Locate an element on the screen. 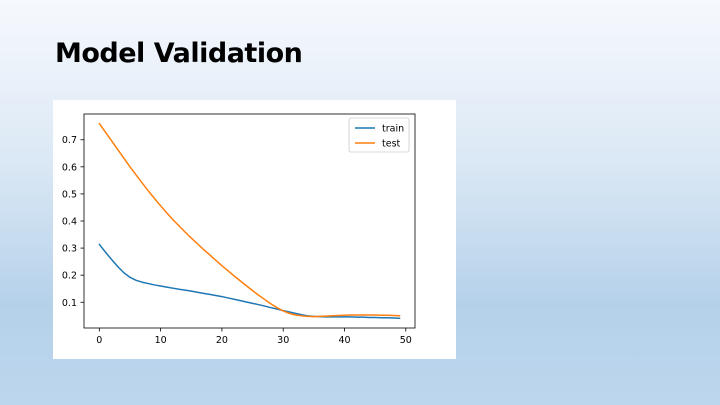  y-axis: 0.1 0.2 0.3 0.4 0.5 0.6 0.7 is located at coordinates (73, 222).